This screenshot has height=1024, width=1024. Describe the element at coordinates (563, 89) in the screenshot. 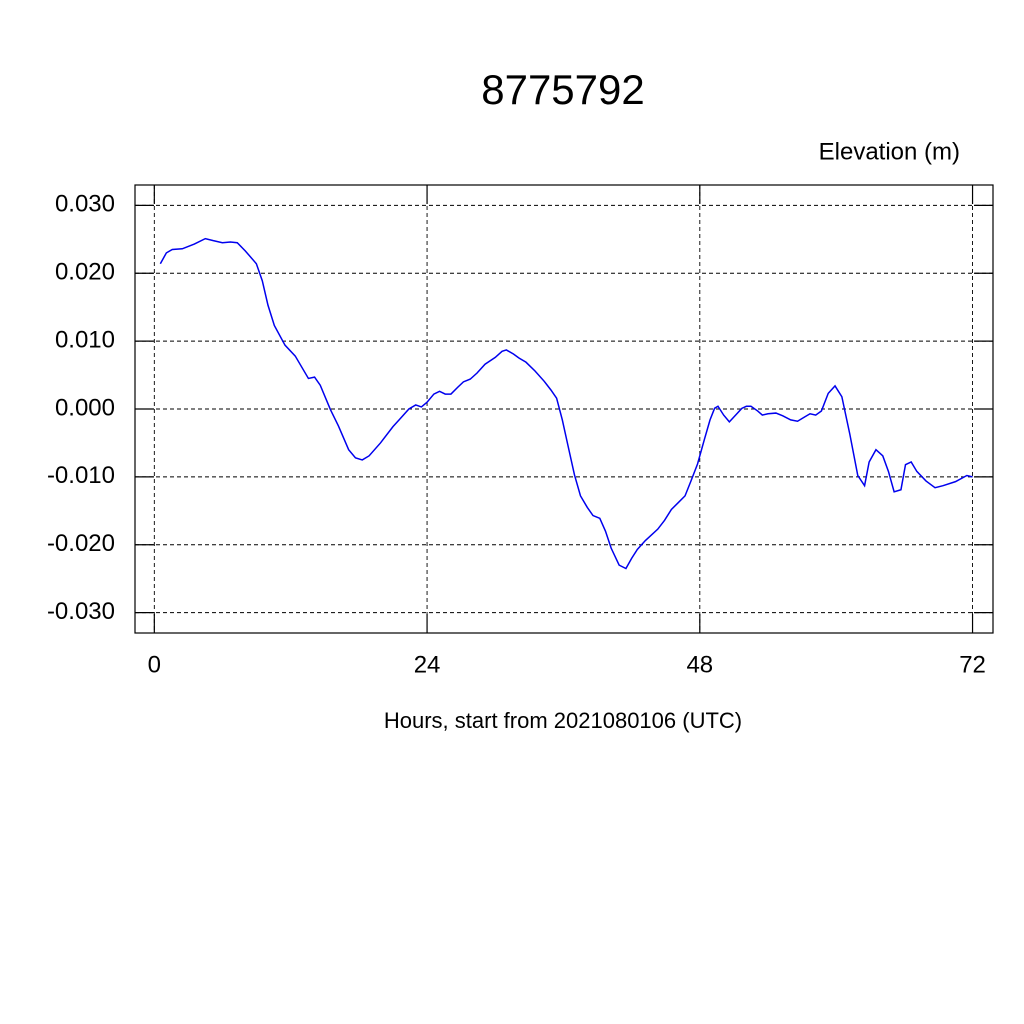

I see `chart-title: 8775792` at that location.